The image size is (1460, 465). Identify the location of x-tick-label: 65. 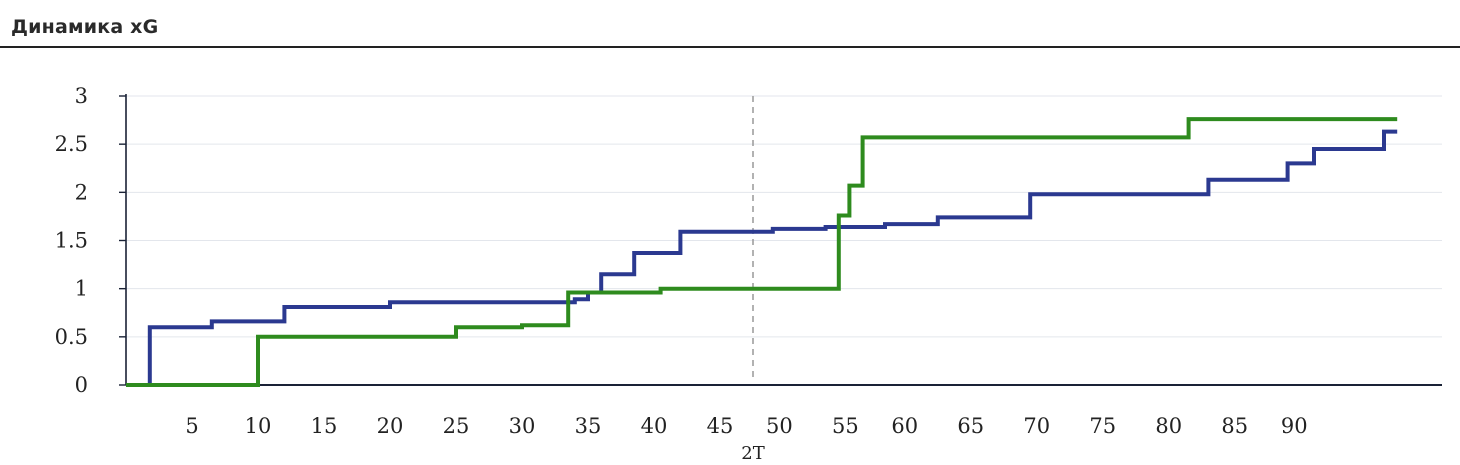
(970, 426).